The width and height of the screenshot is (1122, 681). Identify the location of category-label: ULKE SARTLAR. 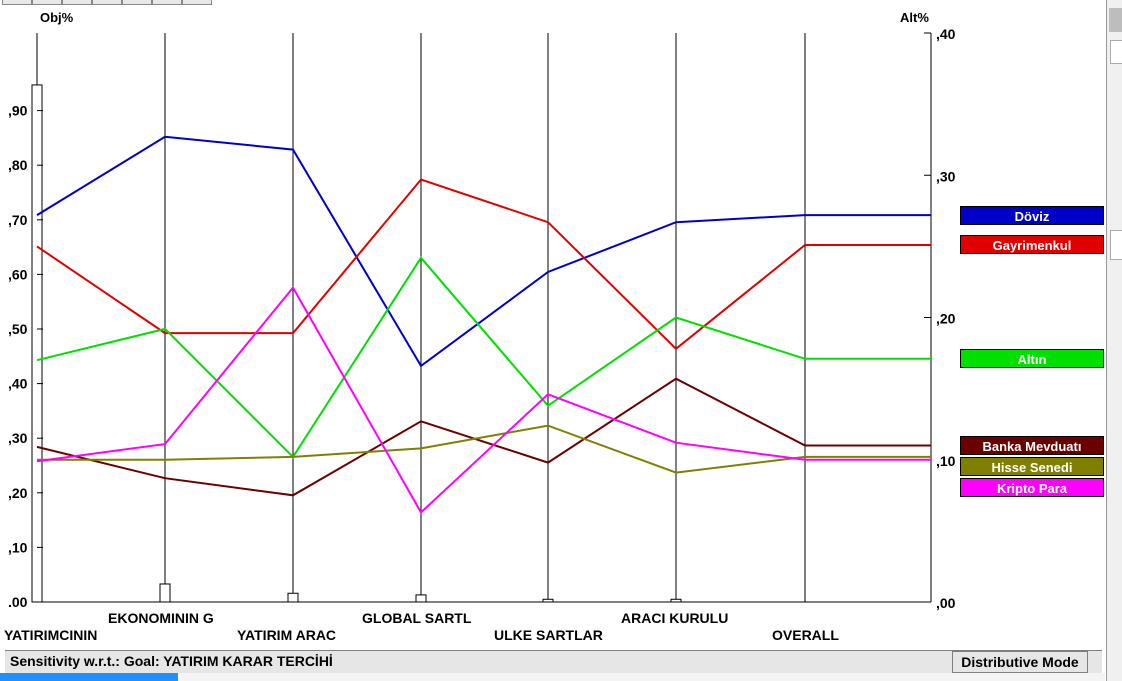
(548, 635).